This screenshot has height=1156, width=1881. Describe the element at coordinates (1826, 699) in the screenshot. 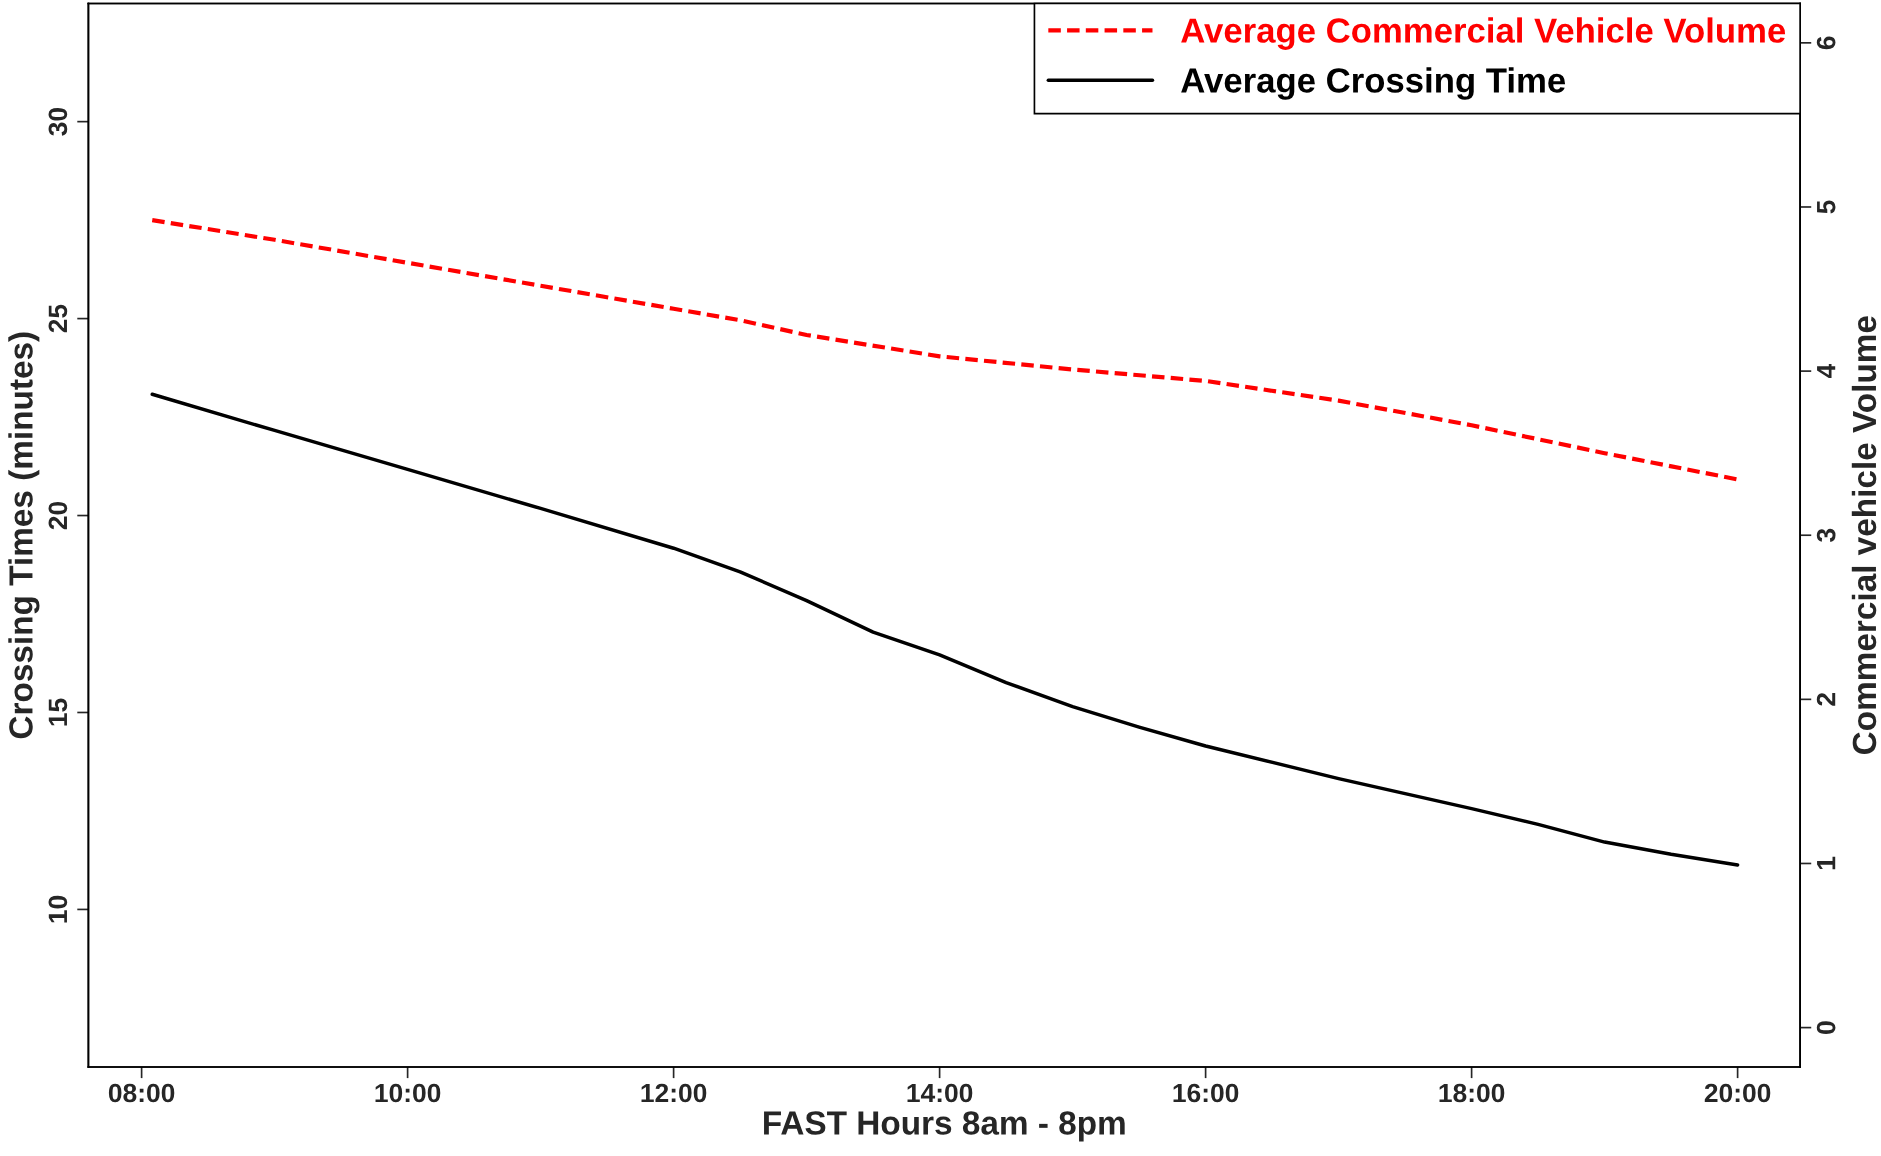

I see `y2-tick-label: 2` at that location.